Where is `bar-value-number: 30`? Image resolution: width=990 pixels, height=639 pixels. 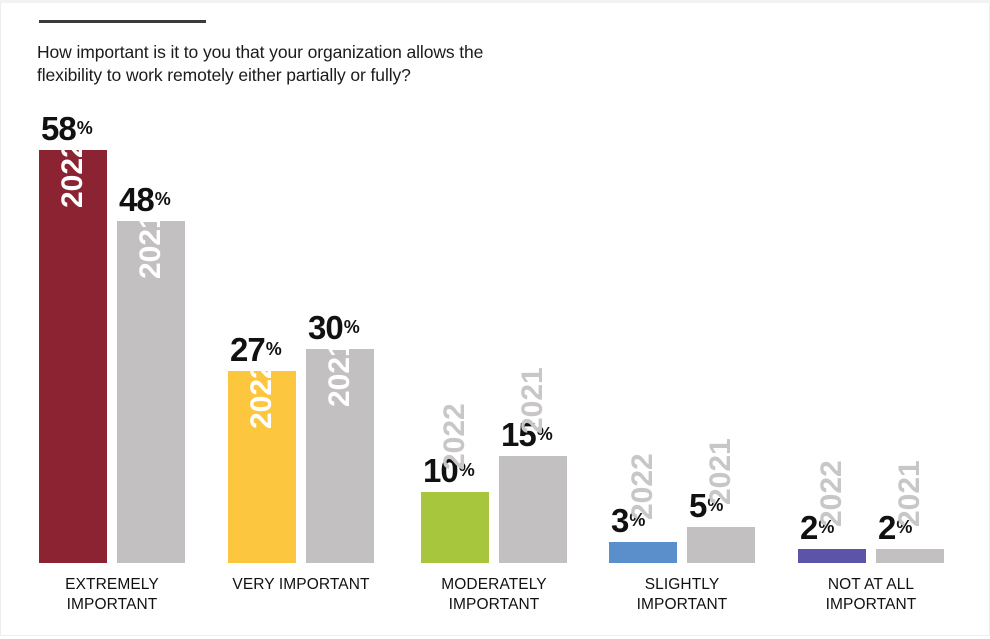
bar-value-number: 30 is located at coordinates (326, 327).